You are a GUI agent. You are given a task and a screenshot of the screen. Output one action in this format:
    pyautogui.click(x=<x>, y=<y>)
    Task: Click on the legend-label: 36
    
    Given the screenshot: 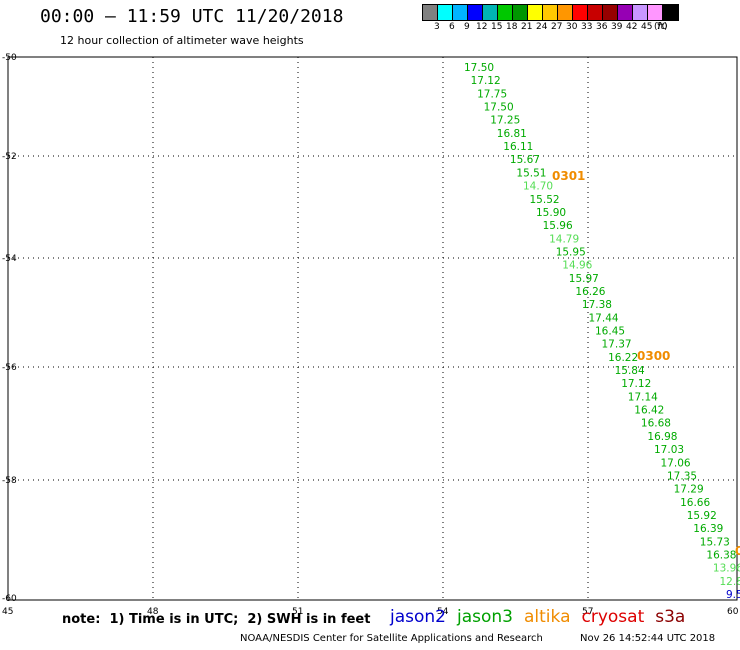 What is the action you would take?
    pyautogui.click(x=602, y=27)
    